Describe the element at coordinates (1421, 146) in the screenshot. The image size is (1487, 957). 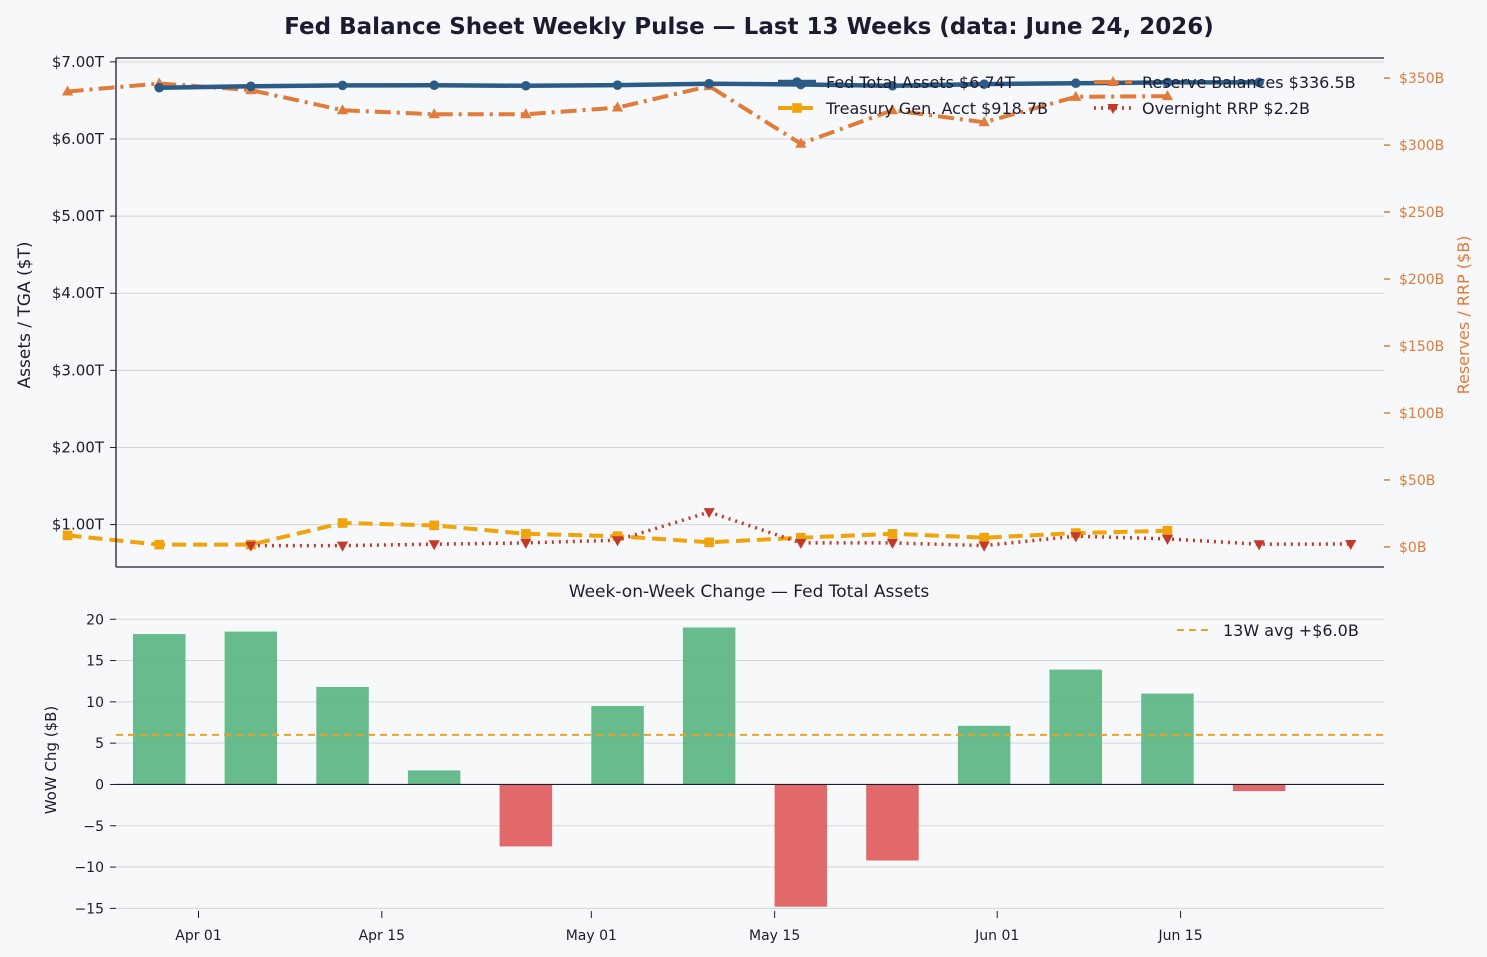
I see `right-tick-label: $300B` at that location.